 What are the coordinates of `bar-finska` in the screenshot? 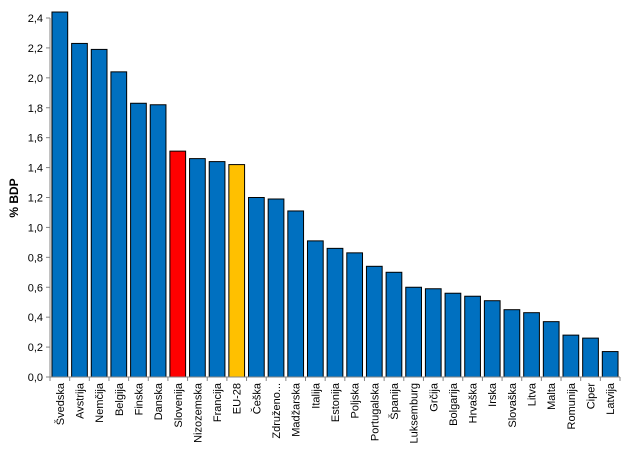 It's located at (138, 240).